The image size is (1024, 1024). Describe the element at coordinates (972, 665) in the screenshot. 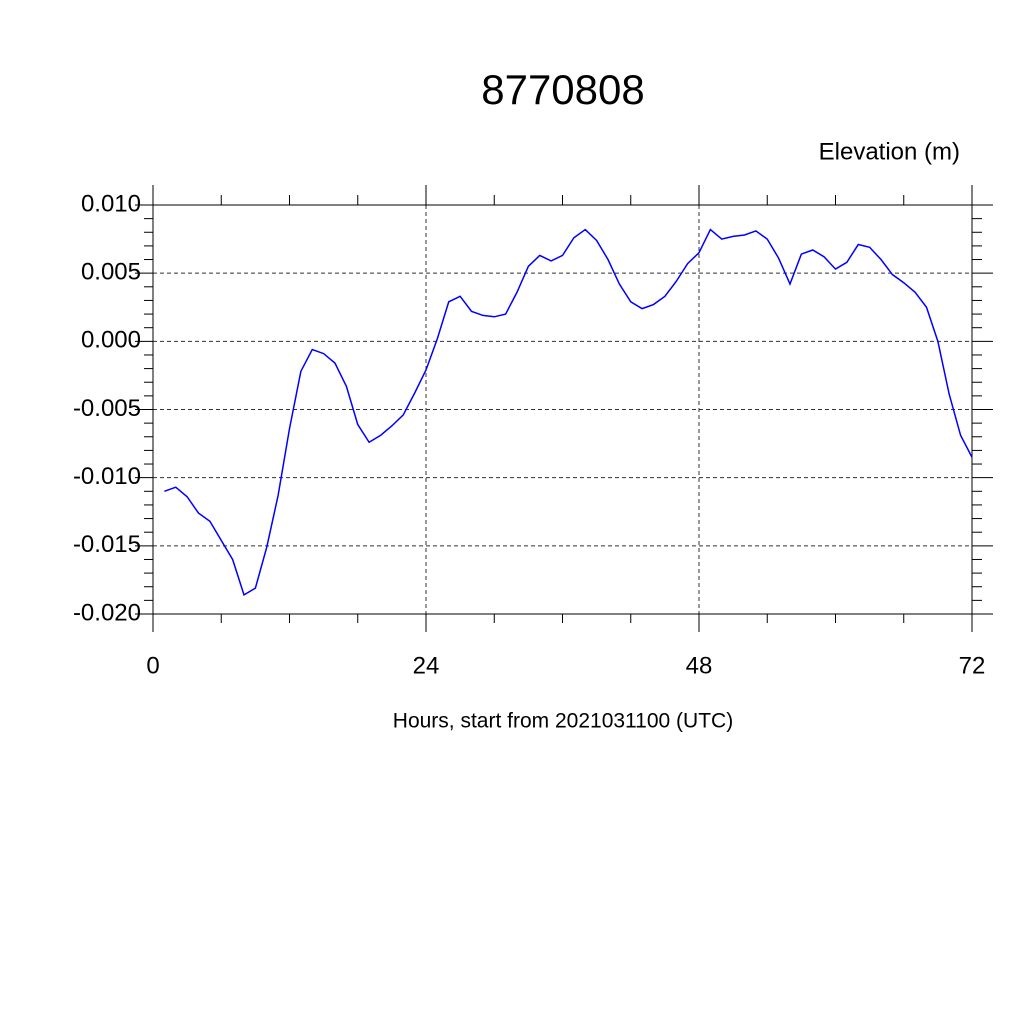

I see `x-tick-label: 72` at that location.